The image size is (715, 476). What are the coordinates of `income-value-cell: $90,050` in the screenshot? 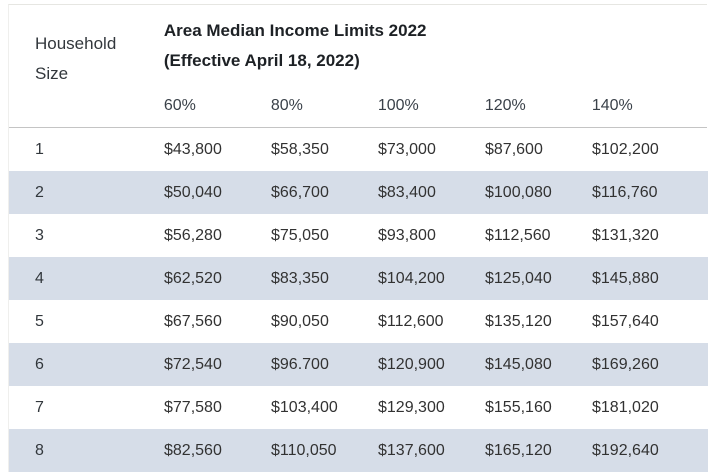 It's located at (300, 321).